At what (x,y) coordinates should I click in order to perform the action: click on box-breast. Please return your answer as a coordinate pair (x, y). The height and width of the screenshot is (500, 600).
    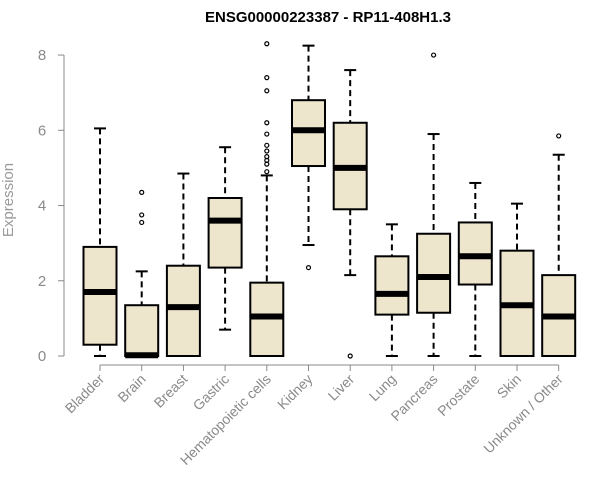
    Looking at the image, I should click on (183, 265).